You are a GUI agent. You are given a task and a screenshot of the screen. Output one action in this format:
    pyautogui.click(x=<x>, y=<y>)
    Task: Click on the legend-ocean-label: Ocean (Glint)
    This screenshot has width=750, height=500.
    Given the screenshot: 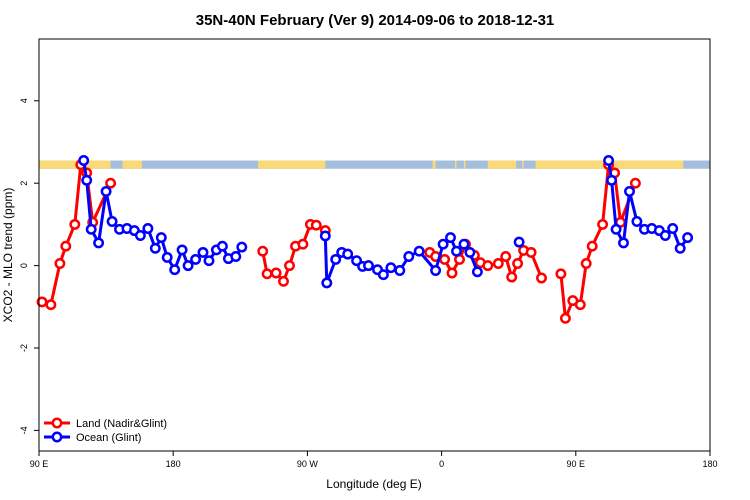 What is the action you would take?
    pyautogui.click(x=108, y=438)
    